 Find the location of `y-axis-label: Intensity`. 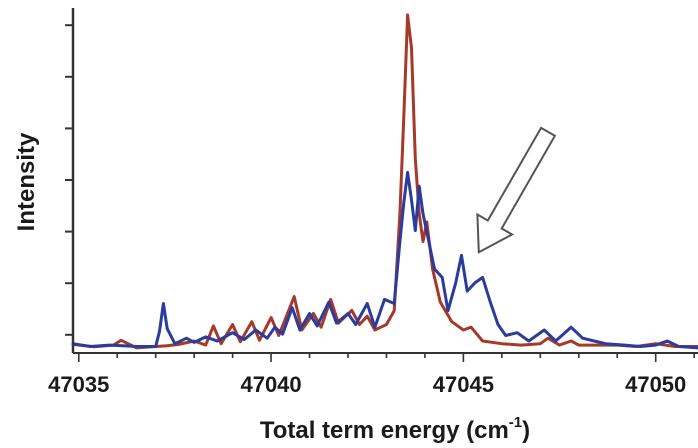

y-axis-label: Intensity is located at coordinates (26, 181).